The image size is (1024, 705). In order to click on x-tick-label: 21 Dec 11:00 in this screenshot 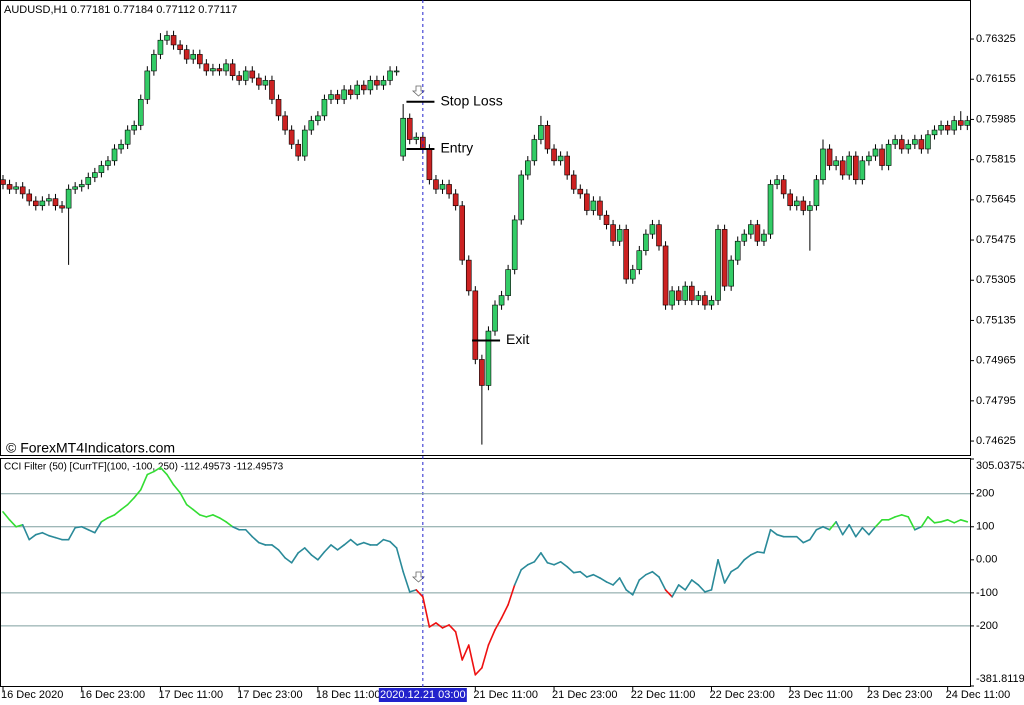, I will do `click(505, 695)`.